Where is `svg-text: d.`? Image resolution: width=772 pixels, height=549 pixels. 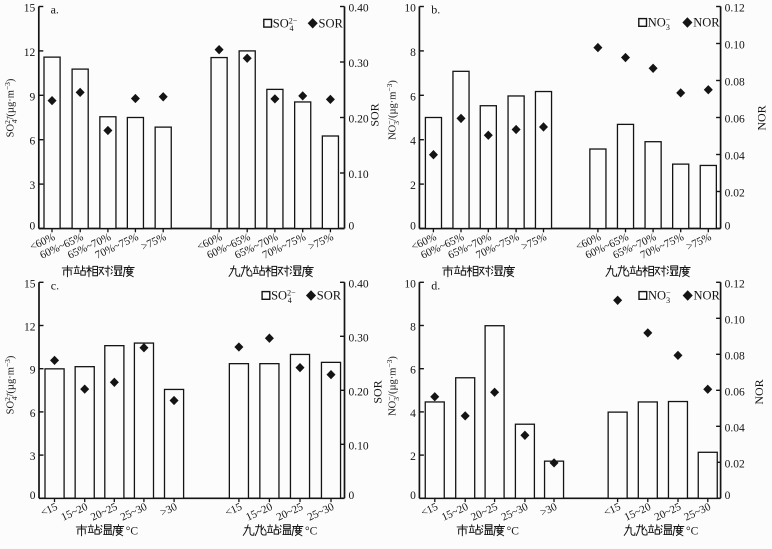 svg-text: d. is located at coordinates (435, 285).